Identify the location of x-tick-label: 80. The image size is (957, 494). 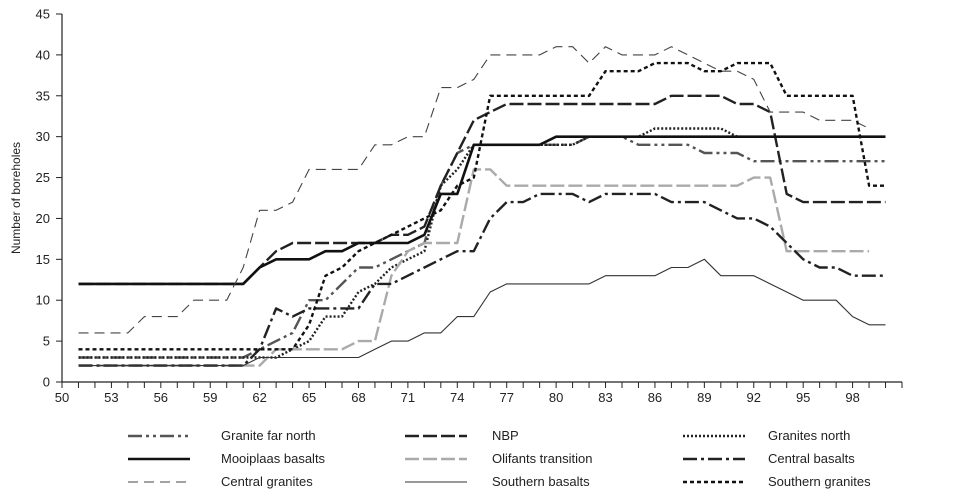
(556, 397).